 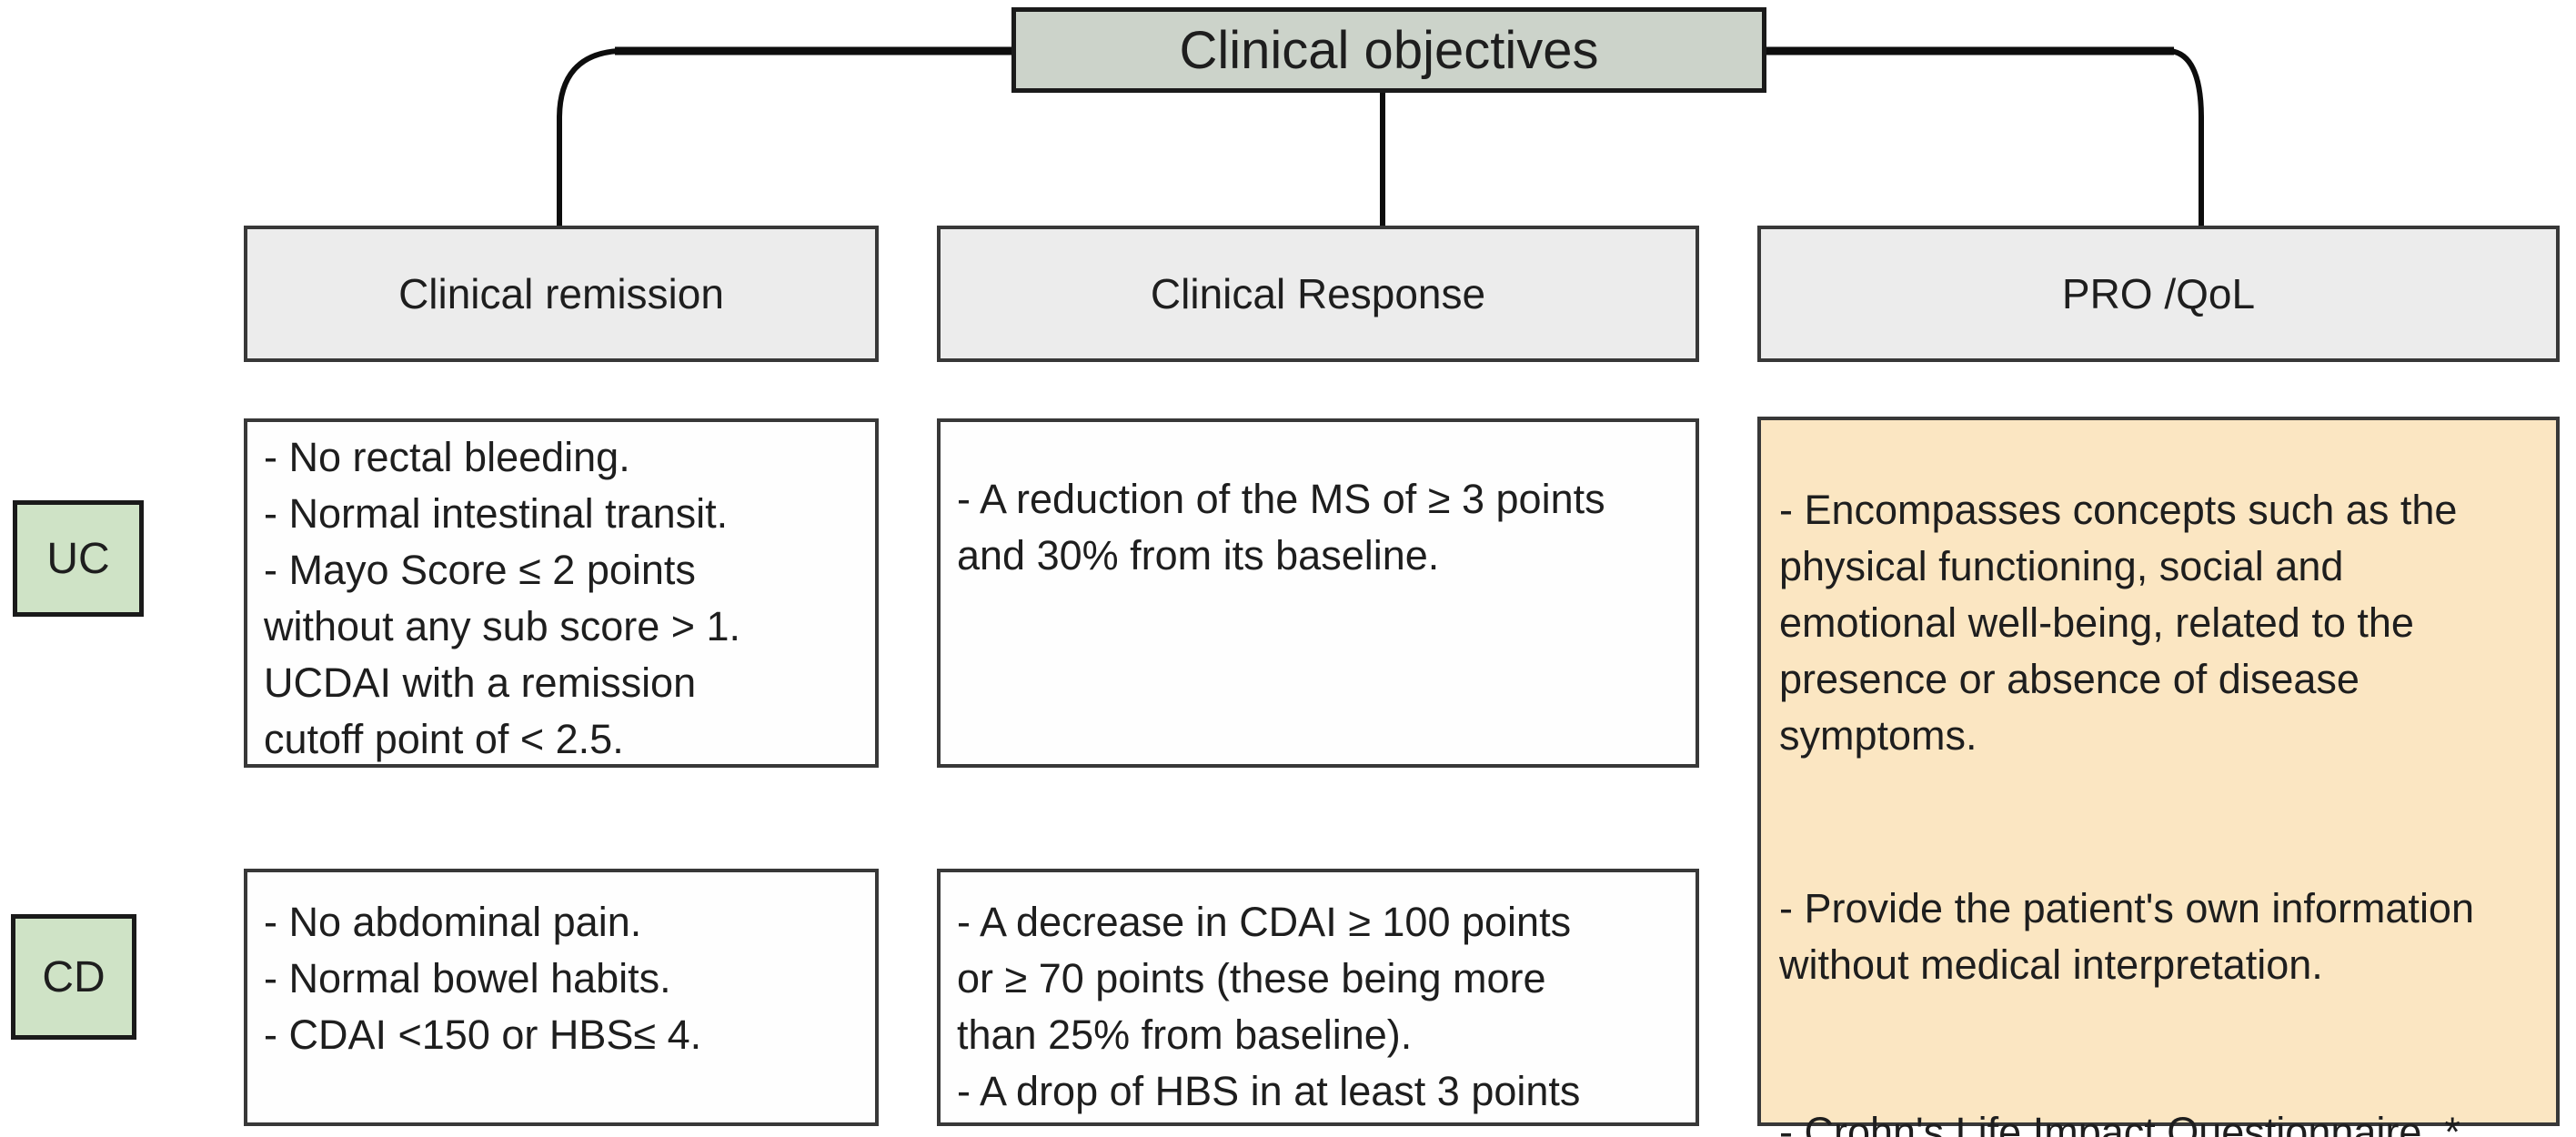 I want to click on clinical-objectives-title-box: Clinical objectives, so click(x=1388, y=50).